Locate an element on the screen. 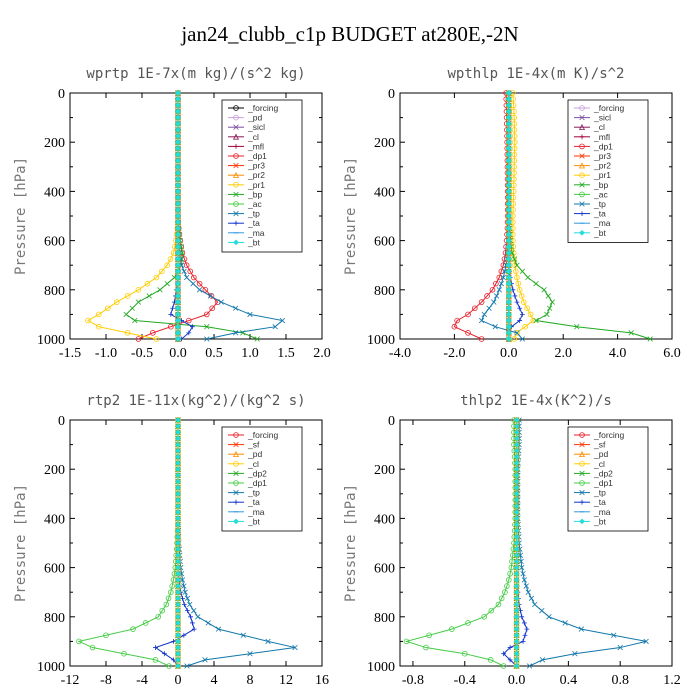  legend-label: _bt is located at coordinates (253, 521).